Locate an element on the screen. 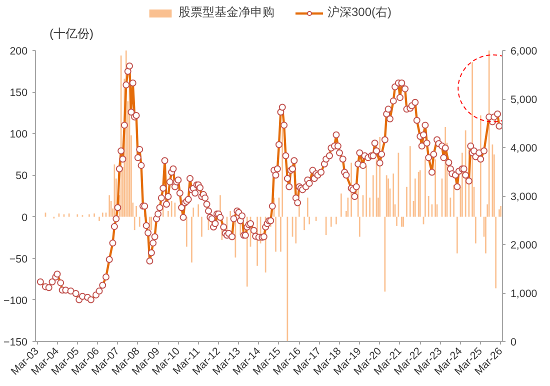 The height and width of the screenshot is (386, 550). y-tick-label: 100 is located at coordinates (19, 134).